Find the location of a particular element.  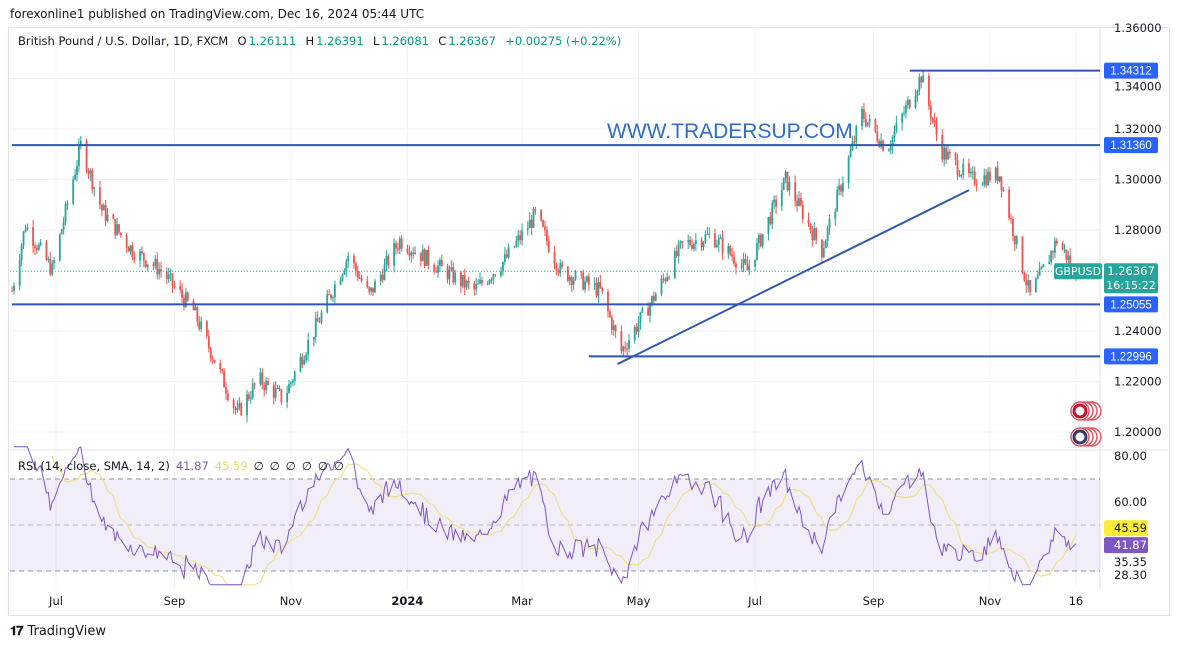

rsi-tag is located at coordinates (1126, 545).